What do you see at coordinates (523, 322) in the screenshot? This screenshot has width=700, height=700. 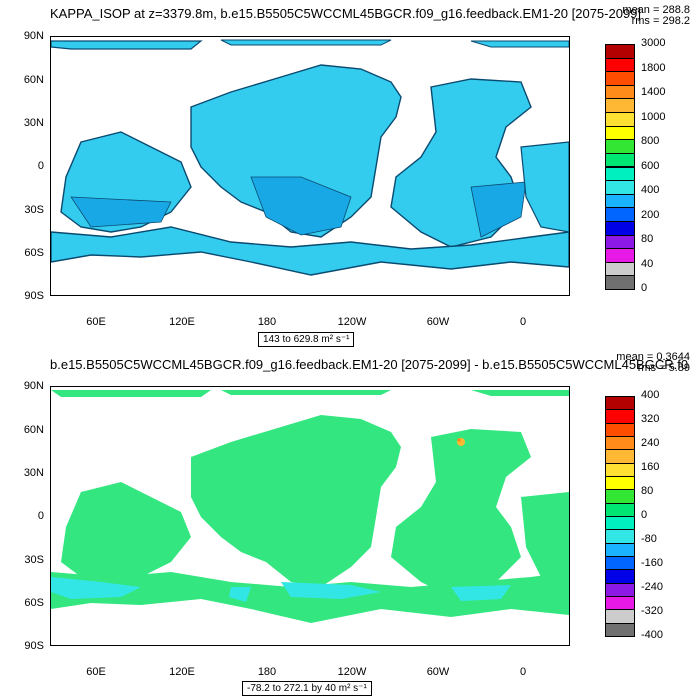 I see `panel1-xtick: 0` at bounding box center [523, 322].